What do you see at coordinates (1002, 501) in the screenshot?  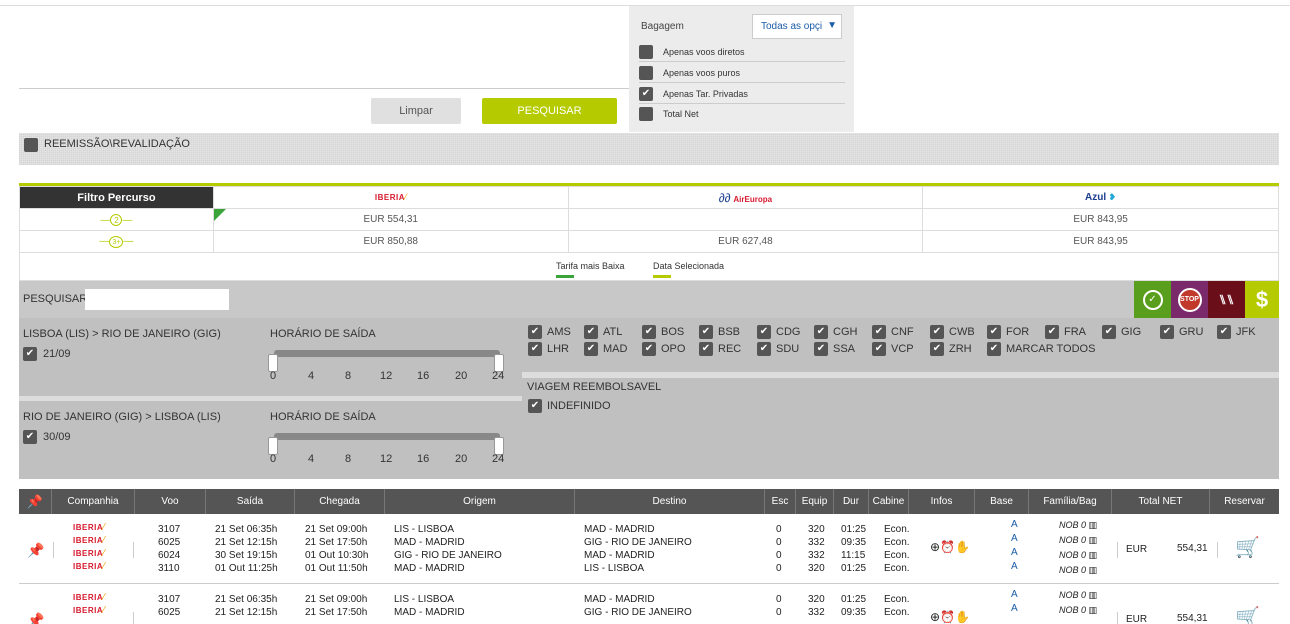 I see `col-base: Base` at bounding box center [1002, 501].